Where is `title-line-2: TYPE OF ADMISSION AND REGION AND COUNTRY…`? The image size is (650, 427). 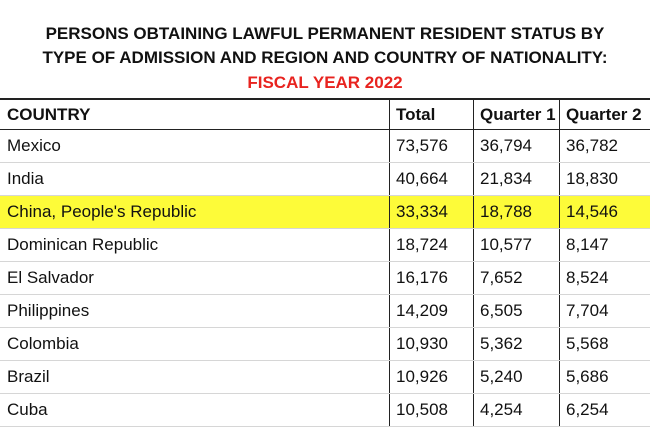
title-line-2: TYPE OF ADMISSION AND REGION AND COUNTRY… is located at coordinates (325, 57).